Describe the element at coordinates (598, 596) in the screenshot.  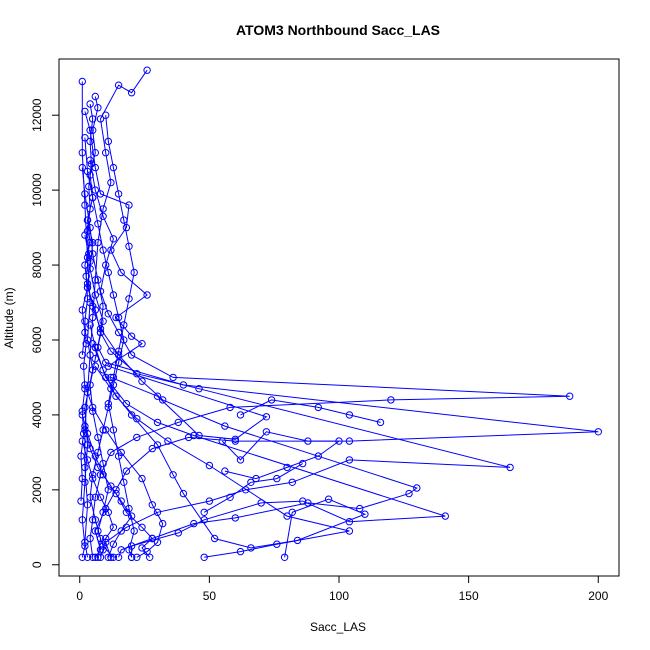
I see `x-tick-label: 200` at that location.